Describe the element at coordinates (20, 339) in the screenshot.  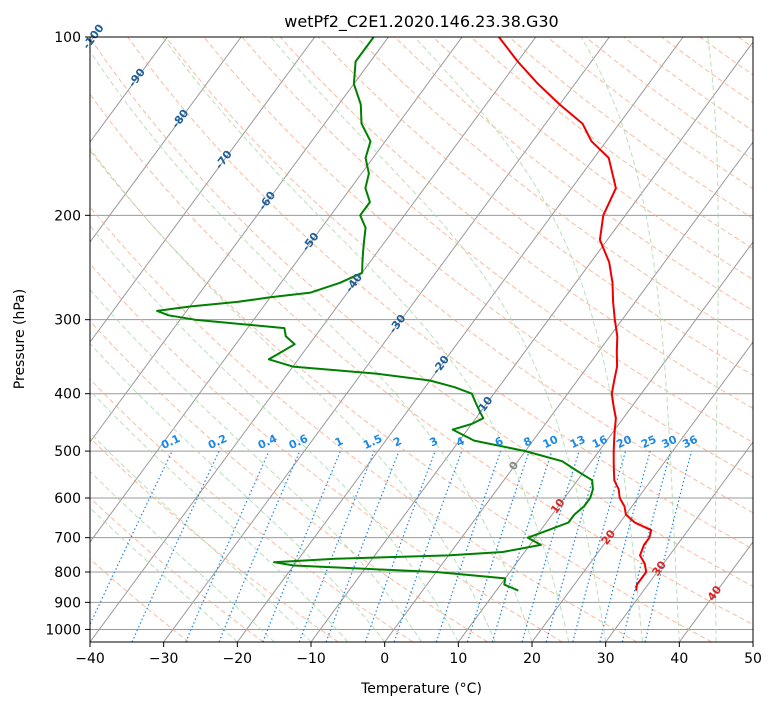
I see `y-axis-label: Pressure (hPa)` at that location.